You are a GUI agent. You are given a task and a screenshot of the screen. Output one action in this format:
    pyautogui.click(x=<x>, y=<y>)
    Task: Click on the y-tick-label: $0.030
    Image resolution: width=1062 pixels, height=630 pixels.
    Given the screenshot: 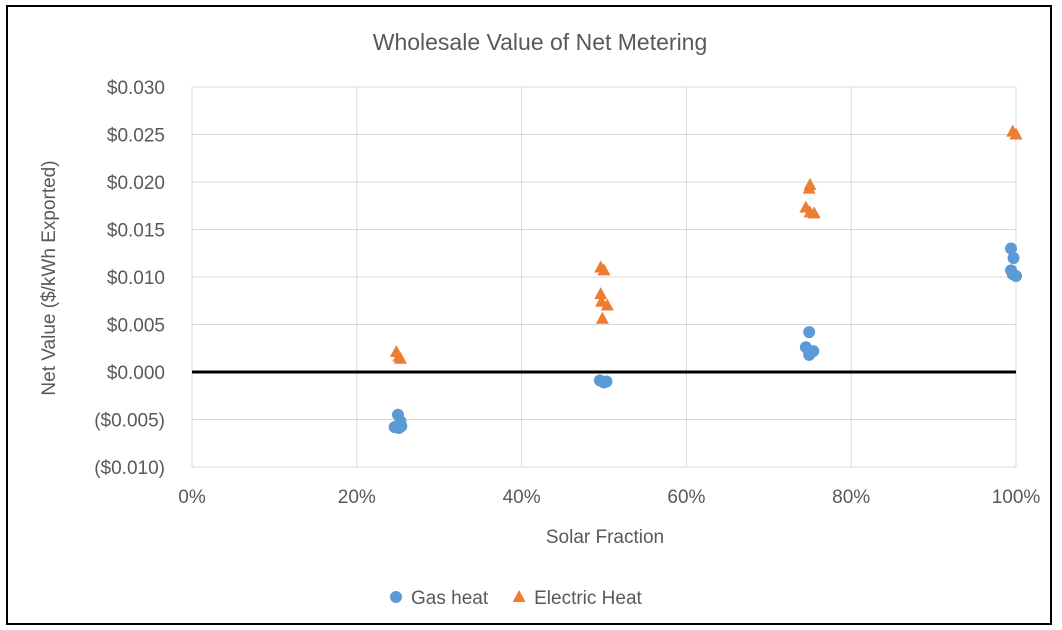 What is the action you would take?
    pyautogui.click(x=136, y=88)
    